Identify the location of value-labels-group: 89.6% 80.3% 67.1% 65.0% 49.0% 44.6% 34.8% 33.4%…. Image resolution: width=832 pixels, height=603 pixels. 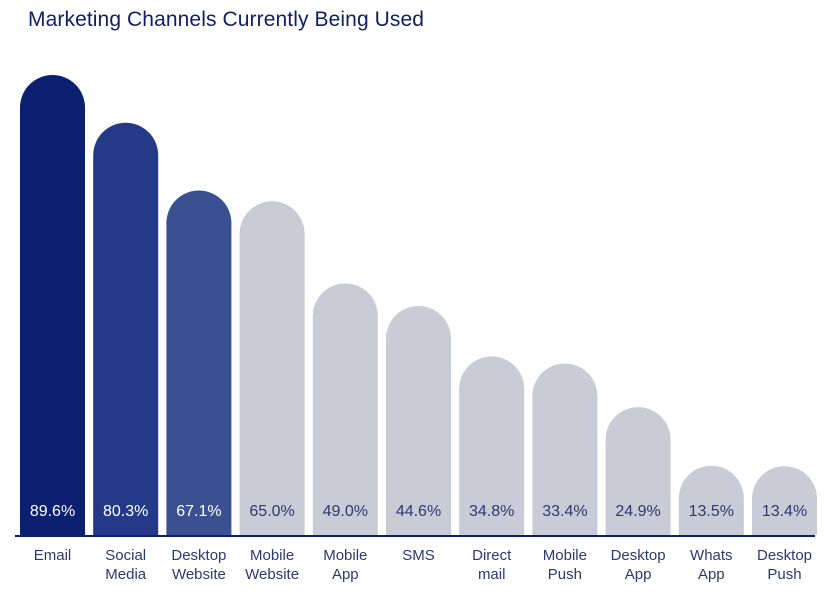
(418, 511).